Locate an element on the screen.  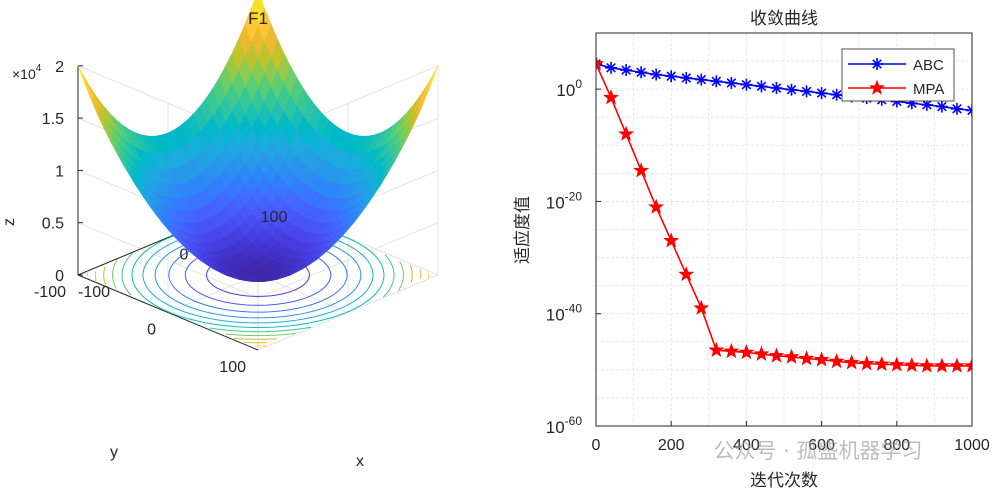
y-tick-label: 10-20 is located at coordinates (564, 200).